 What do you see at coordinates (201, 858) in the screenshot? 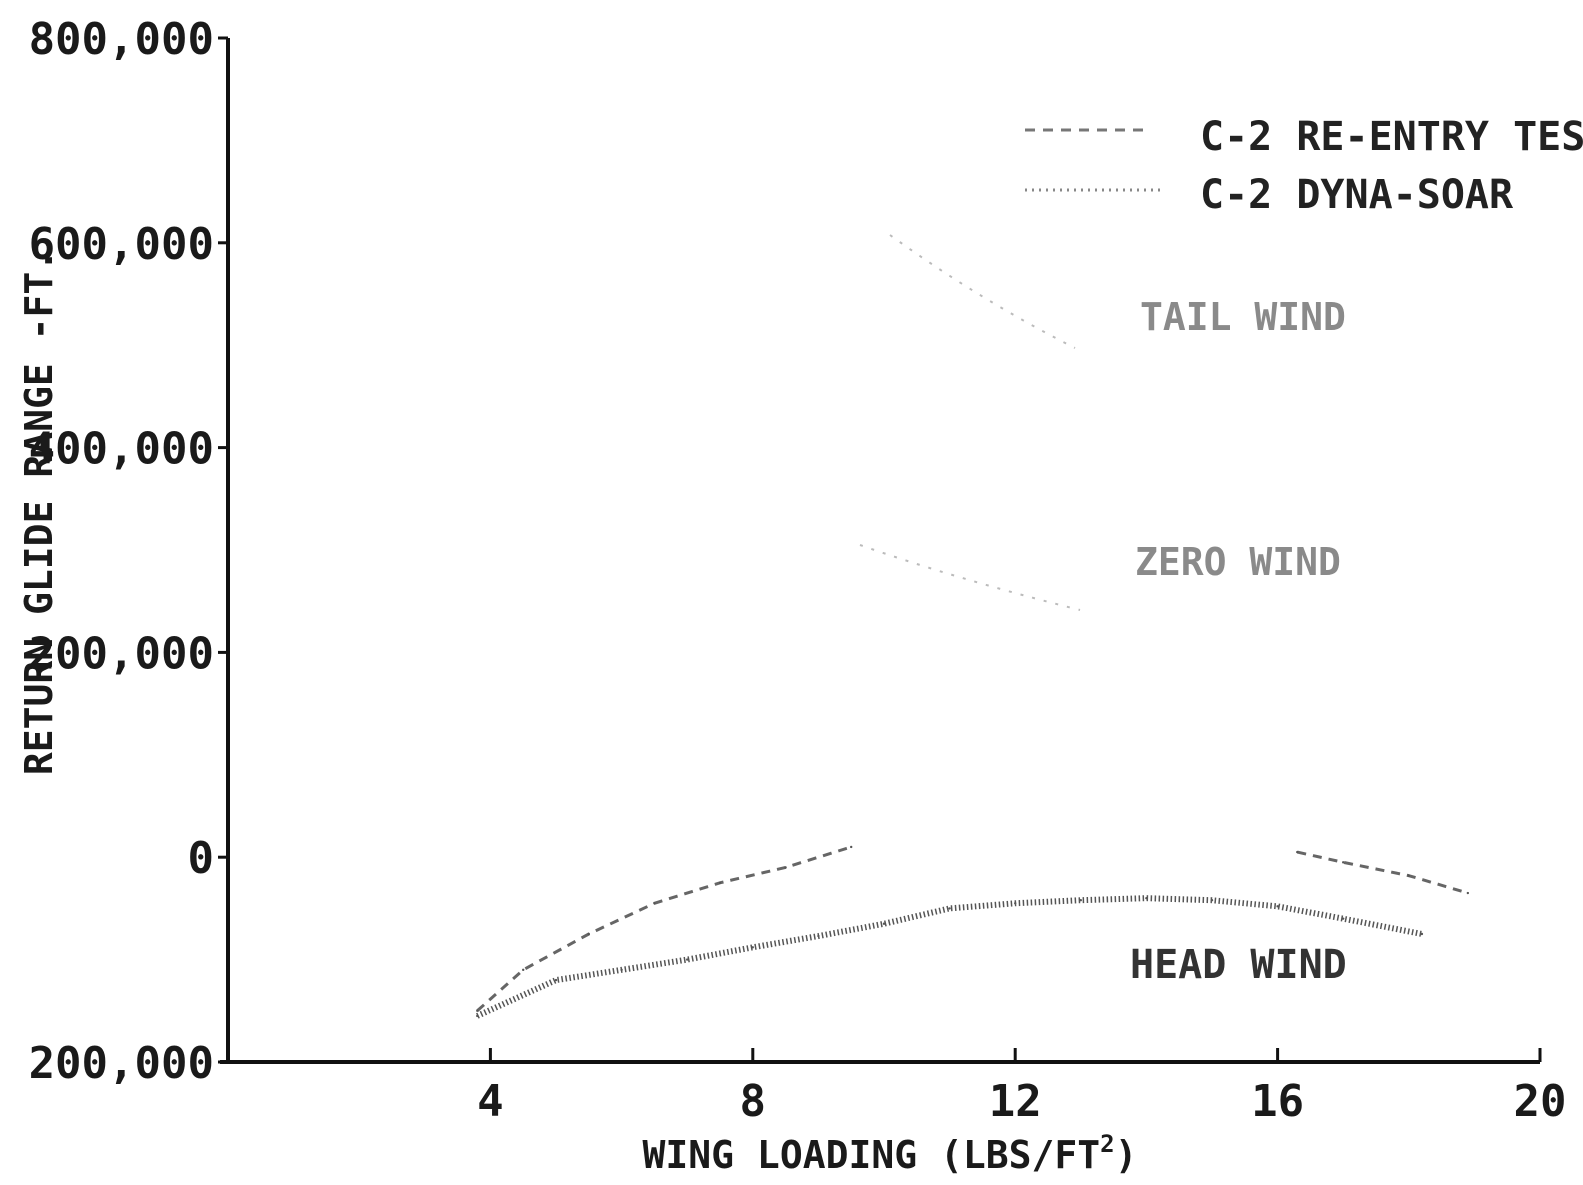
I see `y-tick-label: 0` at bounding box center [201, 858].